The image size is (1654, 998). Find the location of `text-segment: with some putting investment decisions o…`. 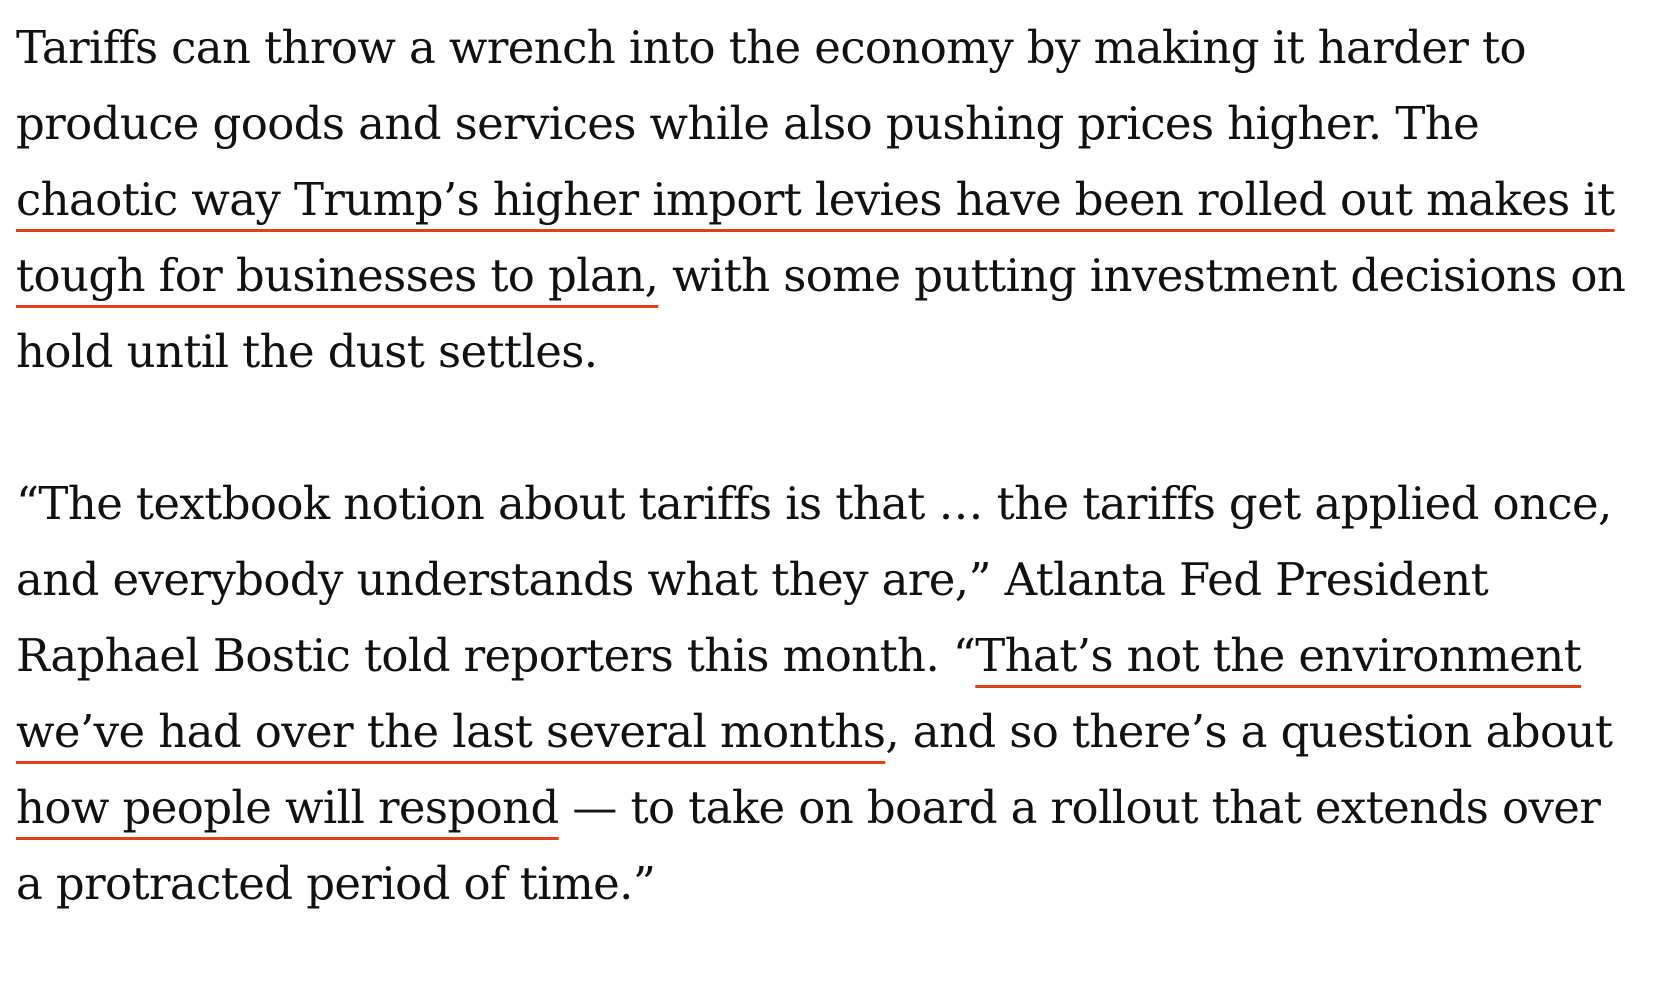

text-segment: with some putting investment decisions o… is located at coordinates (821, 313).